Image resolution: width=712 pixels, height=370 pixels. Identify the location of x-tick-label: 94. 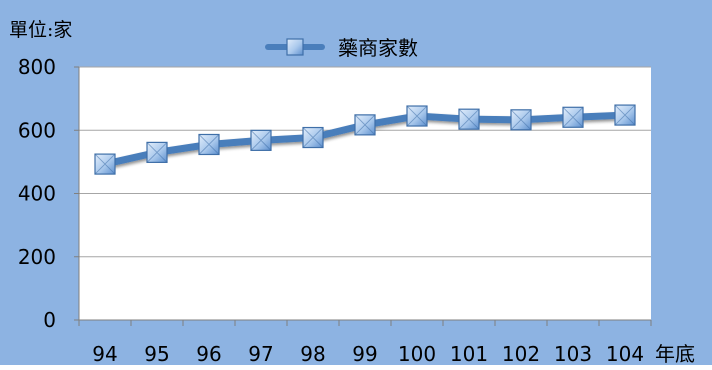
(104, 353).